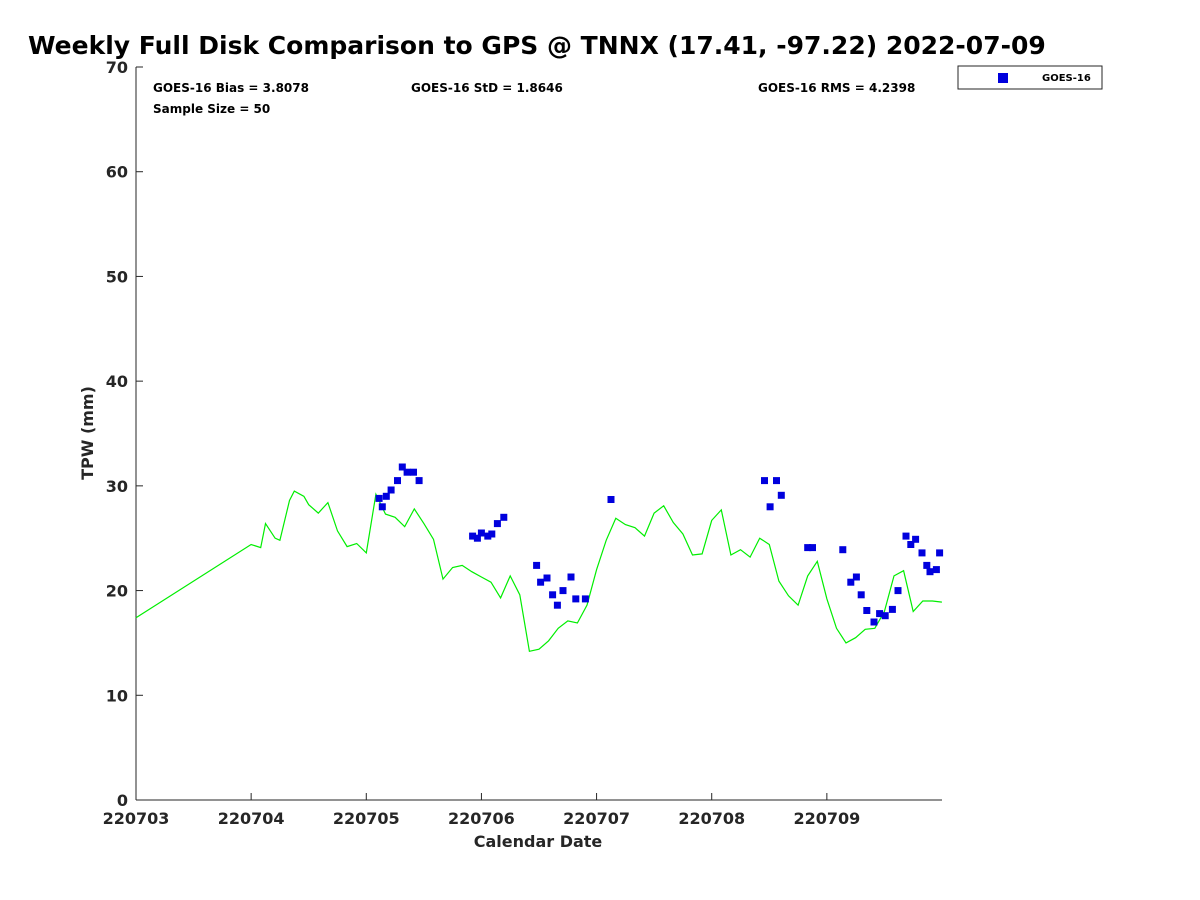 The width and height of the screenshot is (1200, 900). Describe the element at coordinates (659, 544) in the screenshot. I see `goes16-scatter-series` at that location.